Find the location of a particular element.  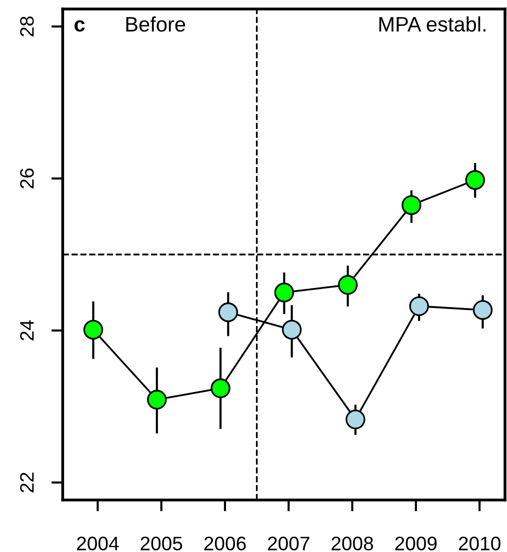

x-tick-label: 2005 is located at coordinates (161, 543).